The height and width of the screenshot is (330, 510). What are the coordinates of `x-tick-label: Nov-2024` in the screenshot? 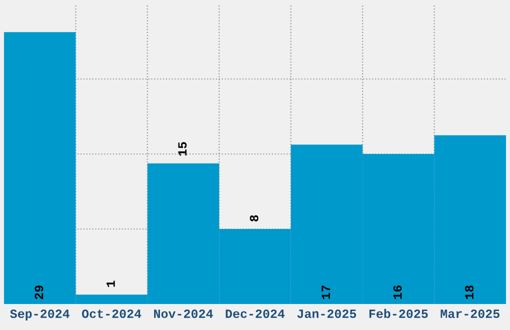 It's located at (183, 314).